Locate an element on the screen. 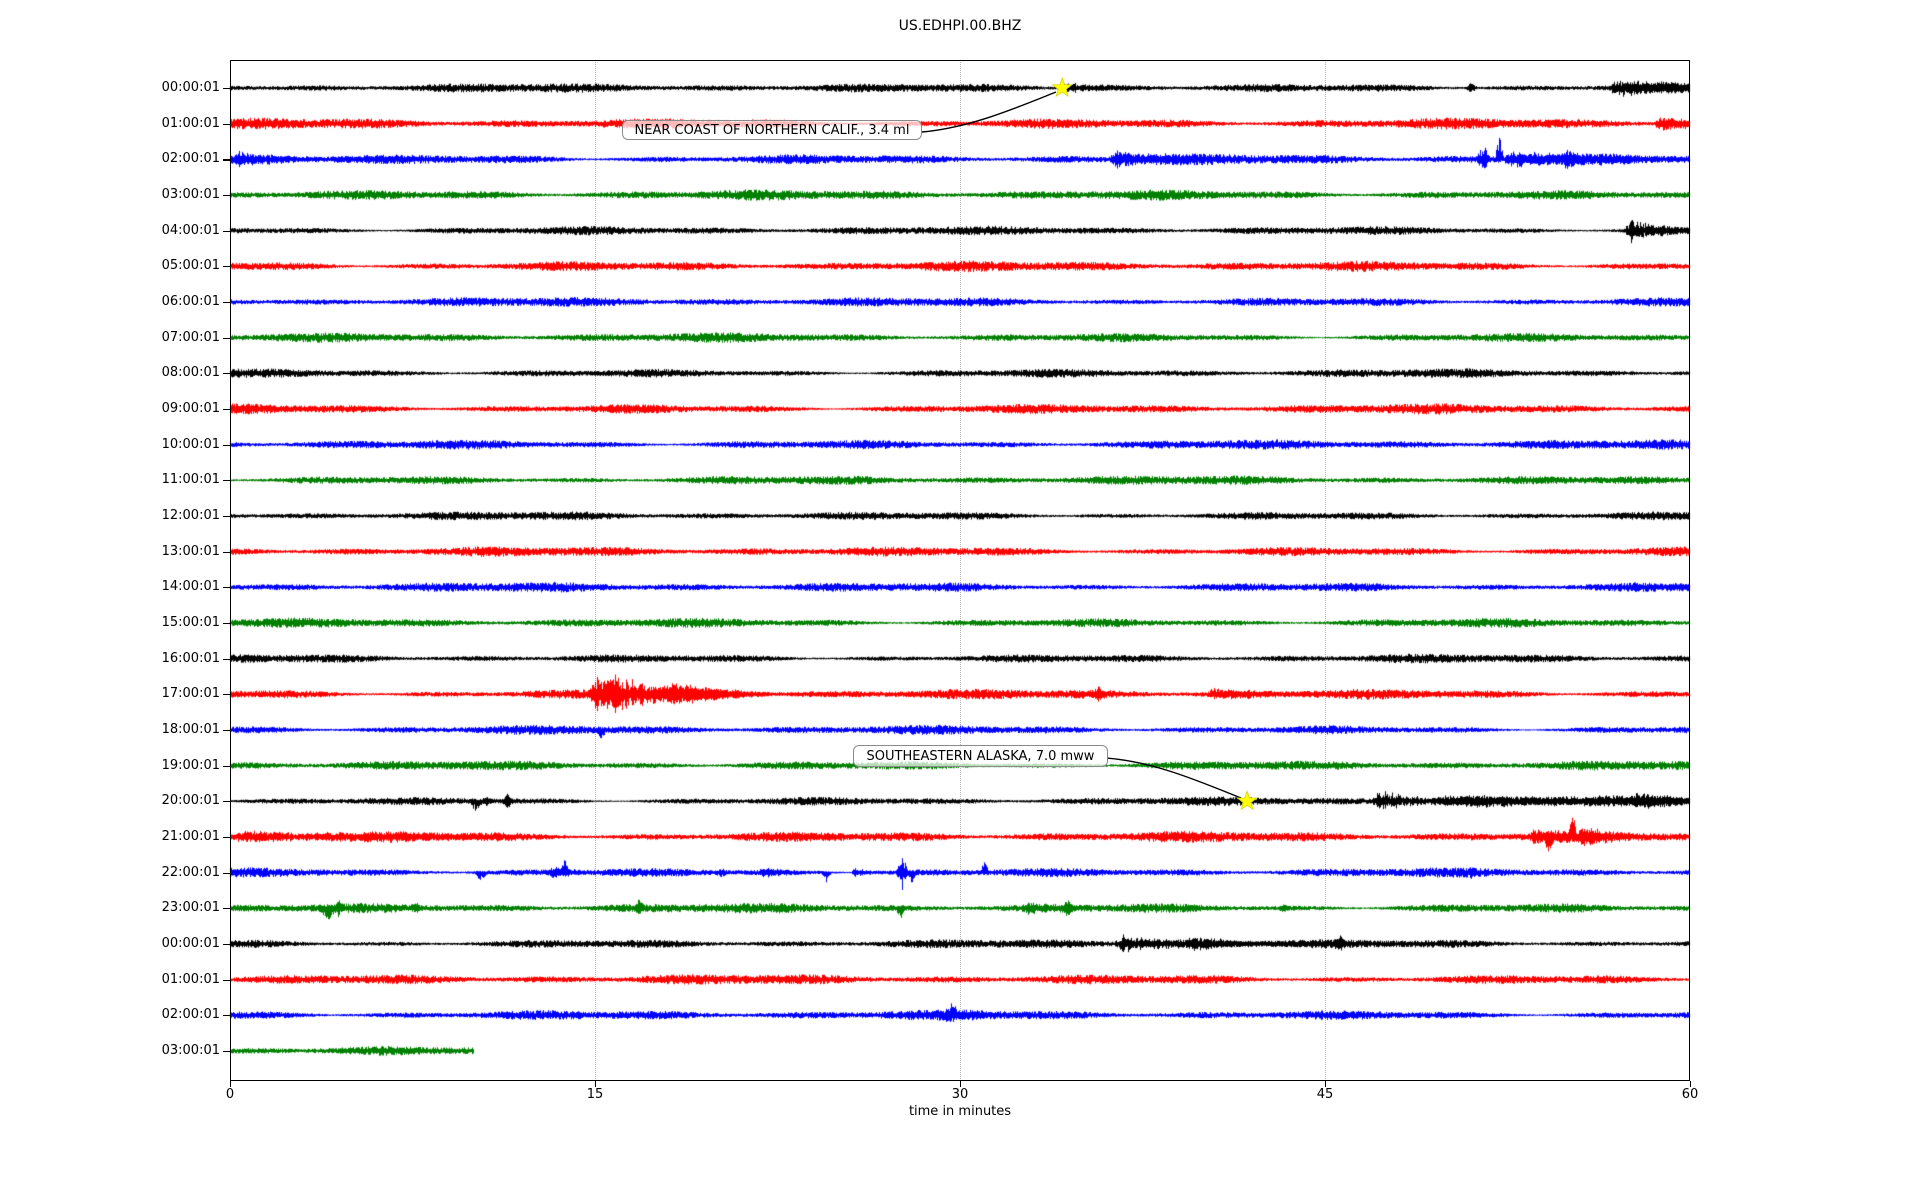 This screenshot has width=1920, height=1200. x-tick-label: 15 is located at coordinates (595, 1094).